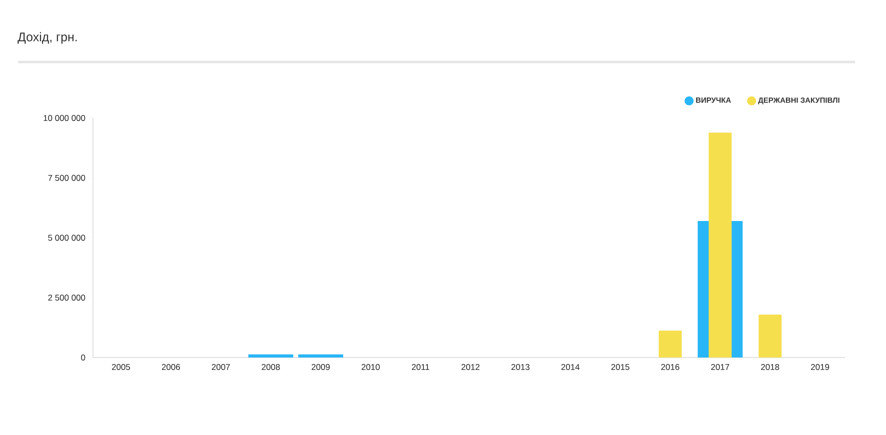 The image size is (886, 435). What do you see at coordinates (47, 38) in the screenshot?
I see `chart-title: Дохід, грн.` at bounding box center [47, 38].